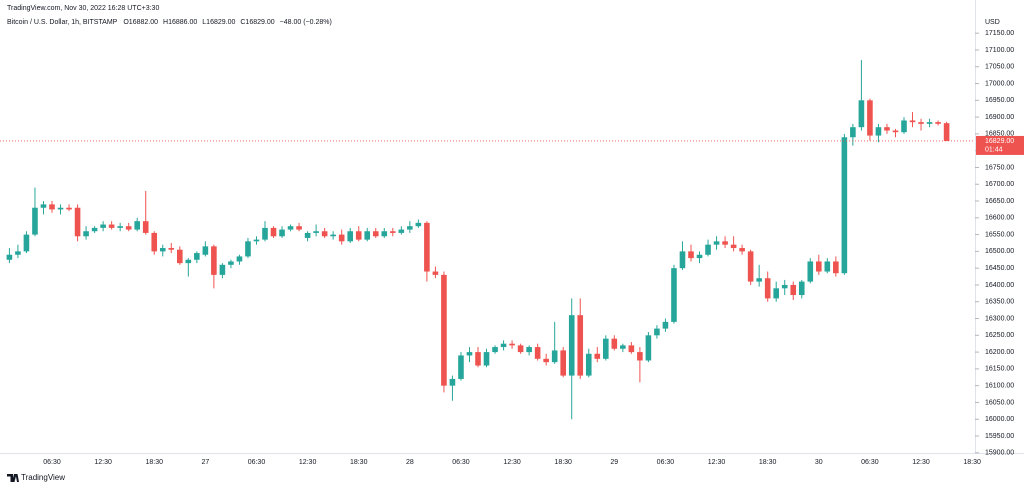  What do you see at coordinates (999, 436) in the screenshot?
I see `y-tick-label: 15950.00` at bounding box center [999, 436].